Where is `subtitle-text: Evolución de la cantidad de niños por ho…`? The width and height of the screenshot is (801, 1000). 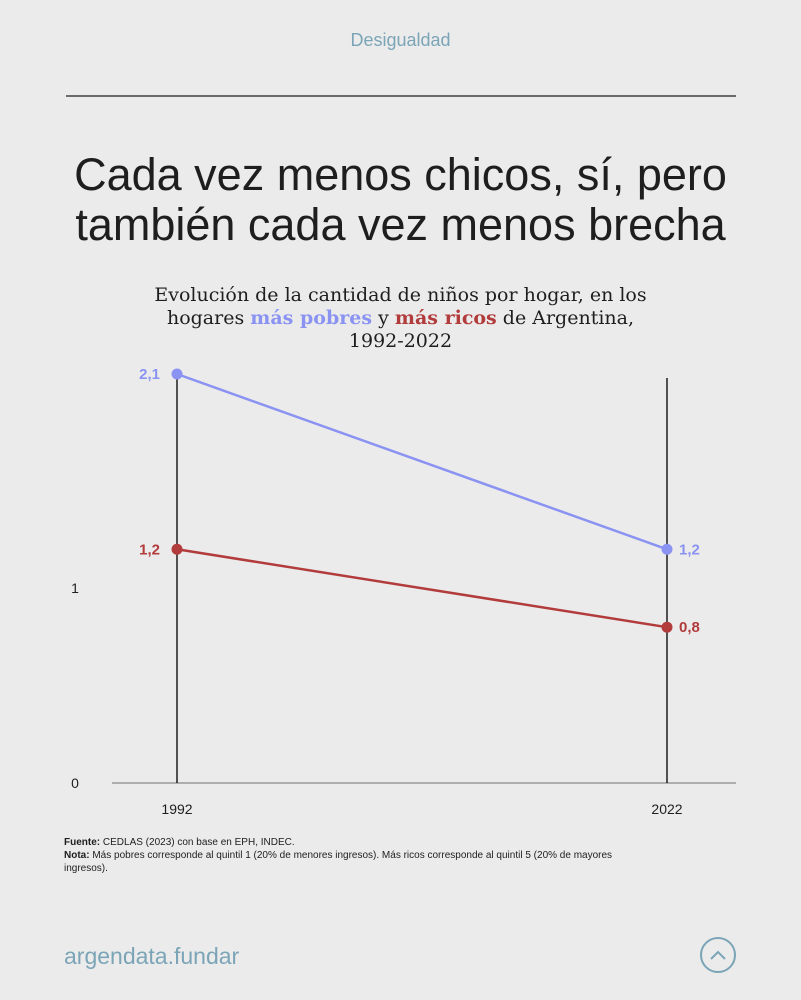 subtitle-text: Evolución de la cantidad de niños por ho… is located at coordinates (400, 306).